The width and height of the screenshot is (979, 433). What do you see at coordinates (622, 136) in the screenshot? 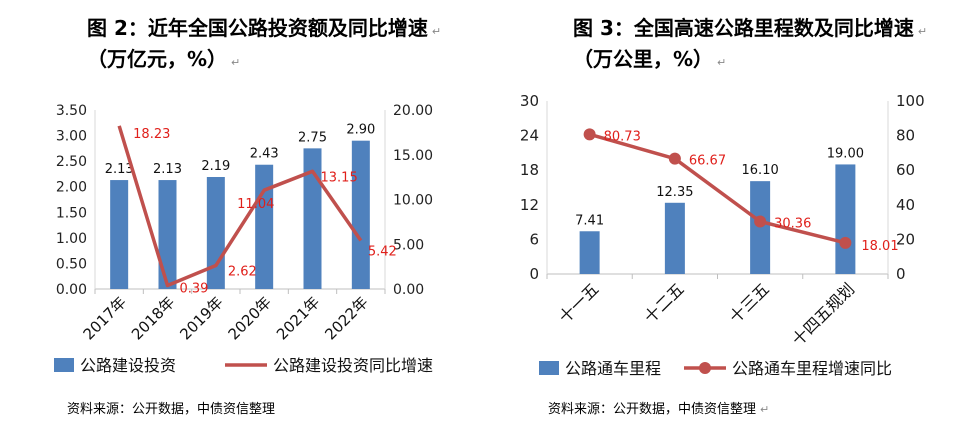
I see `line-value-label: 80.73` at bounding box center [622, 136].